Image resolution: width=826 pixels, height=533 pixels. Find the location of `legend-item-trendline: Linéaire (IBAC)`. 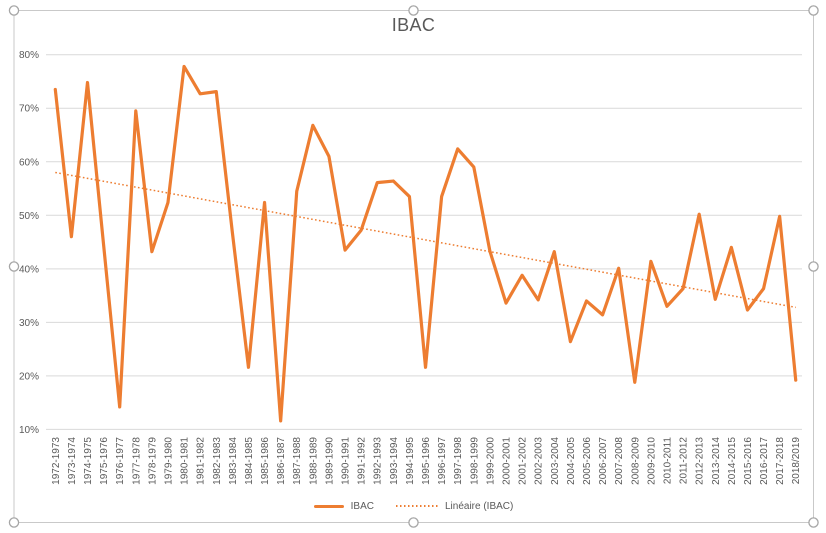

legend-item-trendline: Linéaire (IBAC) is located at coordinates (454, 506).